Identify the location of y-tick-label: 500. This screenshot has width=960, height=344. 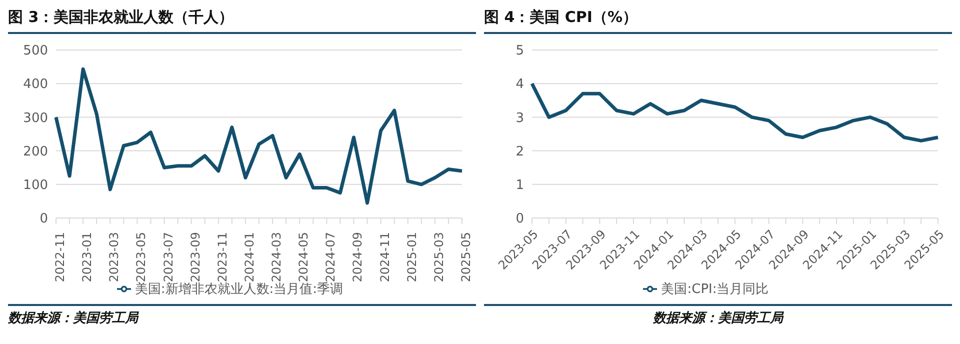
(35, 51).